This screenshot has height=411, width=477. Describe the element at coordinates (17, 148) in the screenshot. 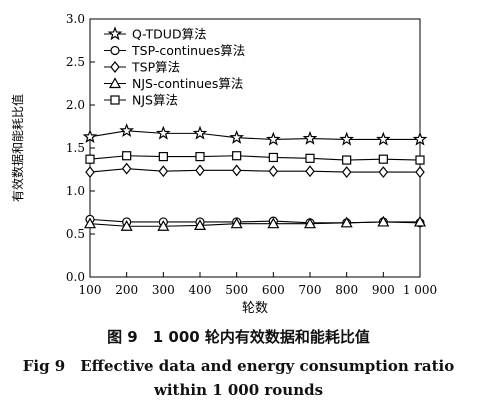

I see `y-axis-label: 有效数据和能耗比值` at that location.